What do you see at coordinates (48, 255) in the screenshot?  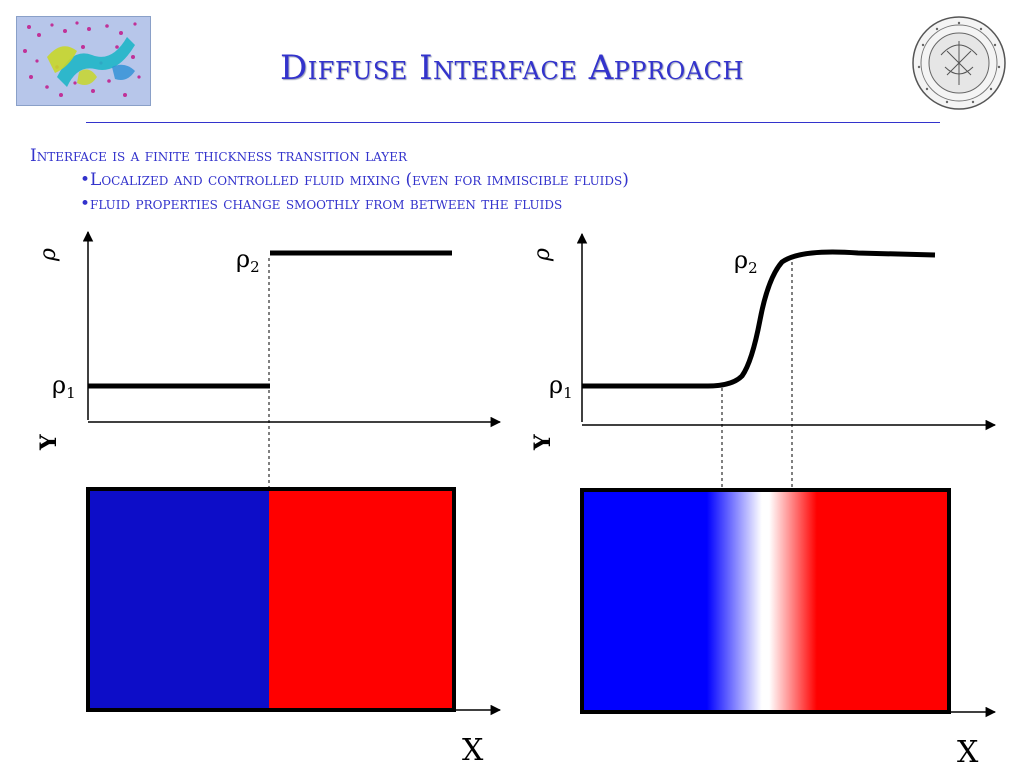 I see `sharp-rho-axis-label: ρ` at bounding box center [48, 255].